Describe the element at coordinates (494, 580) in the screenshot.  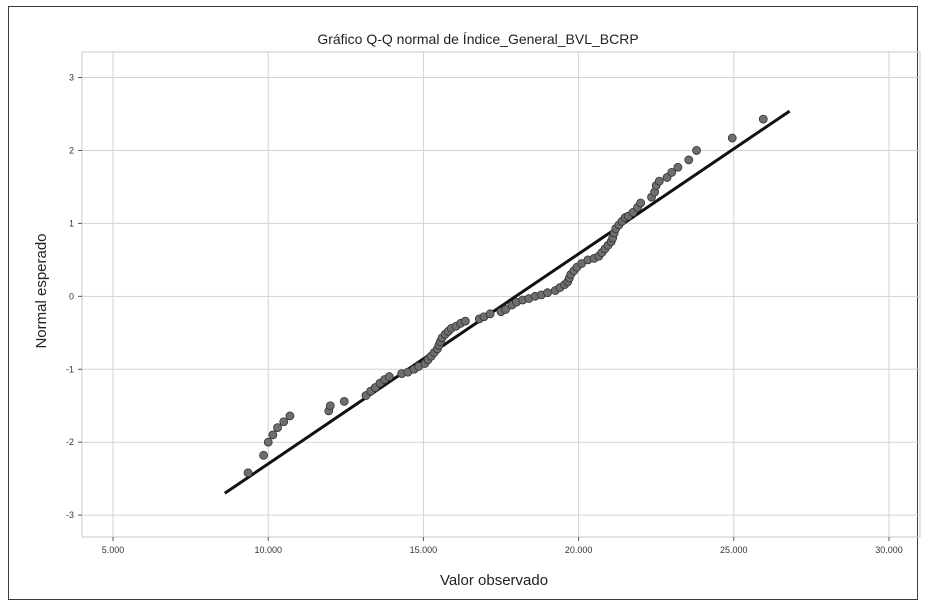
I see `x-axis-label: Valor observado` at that location.